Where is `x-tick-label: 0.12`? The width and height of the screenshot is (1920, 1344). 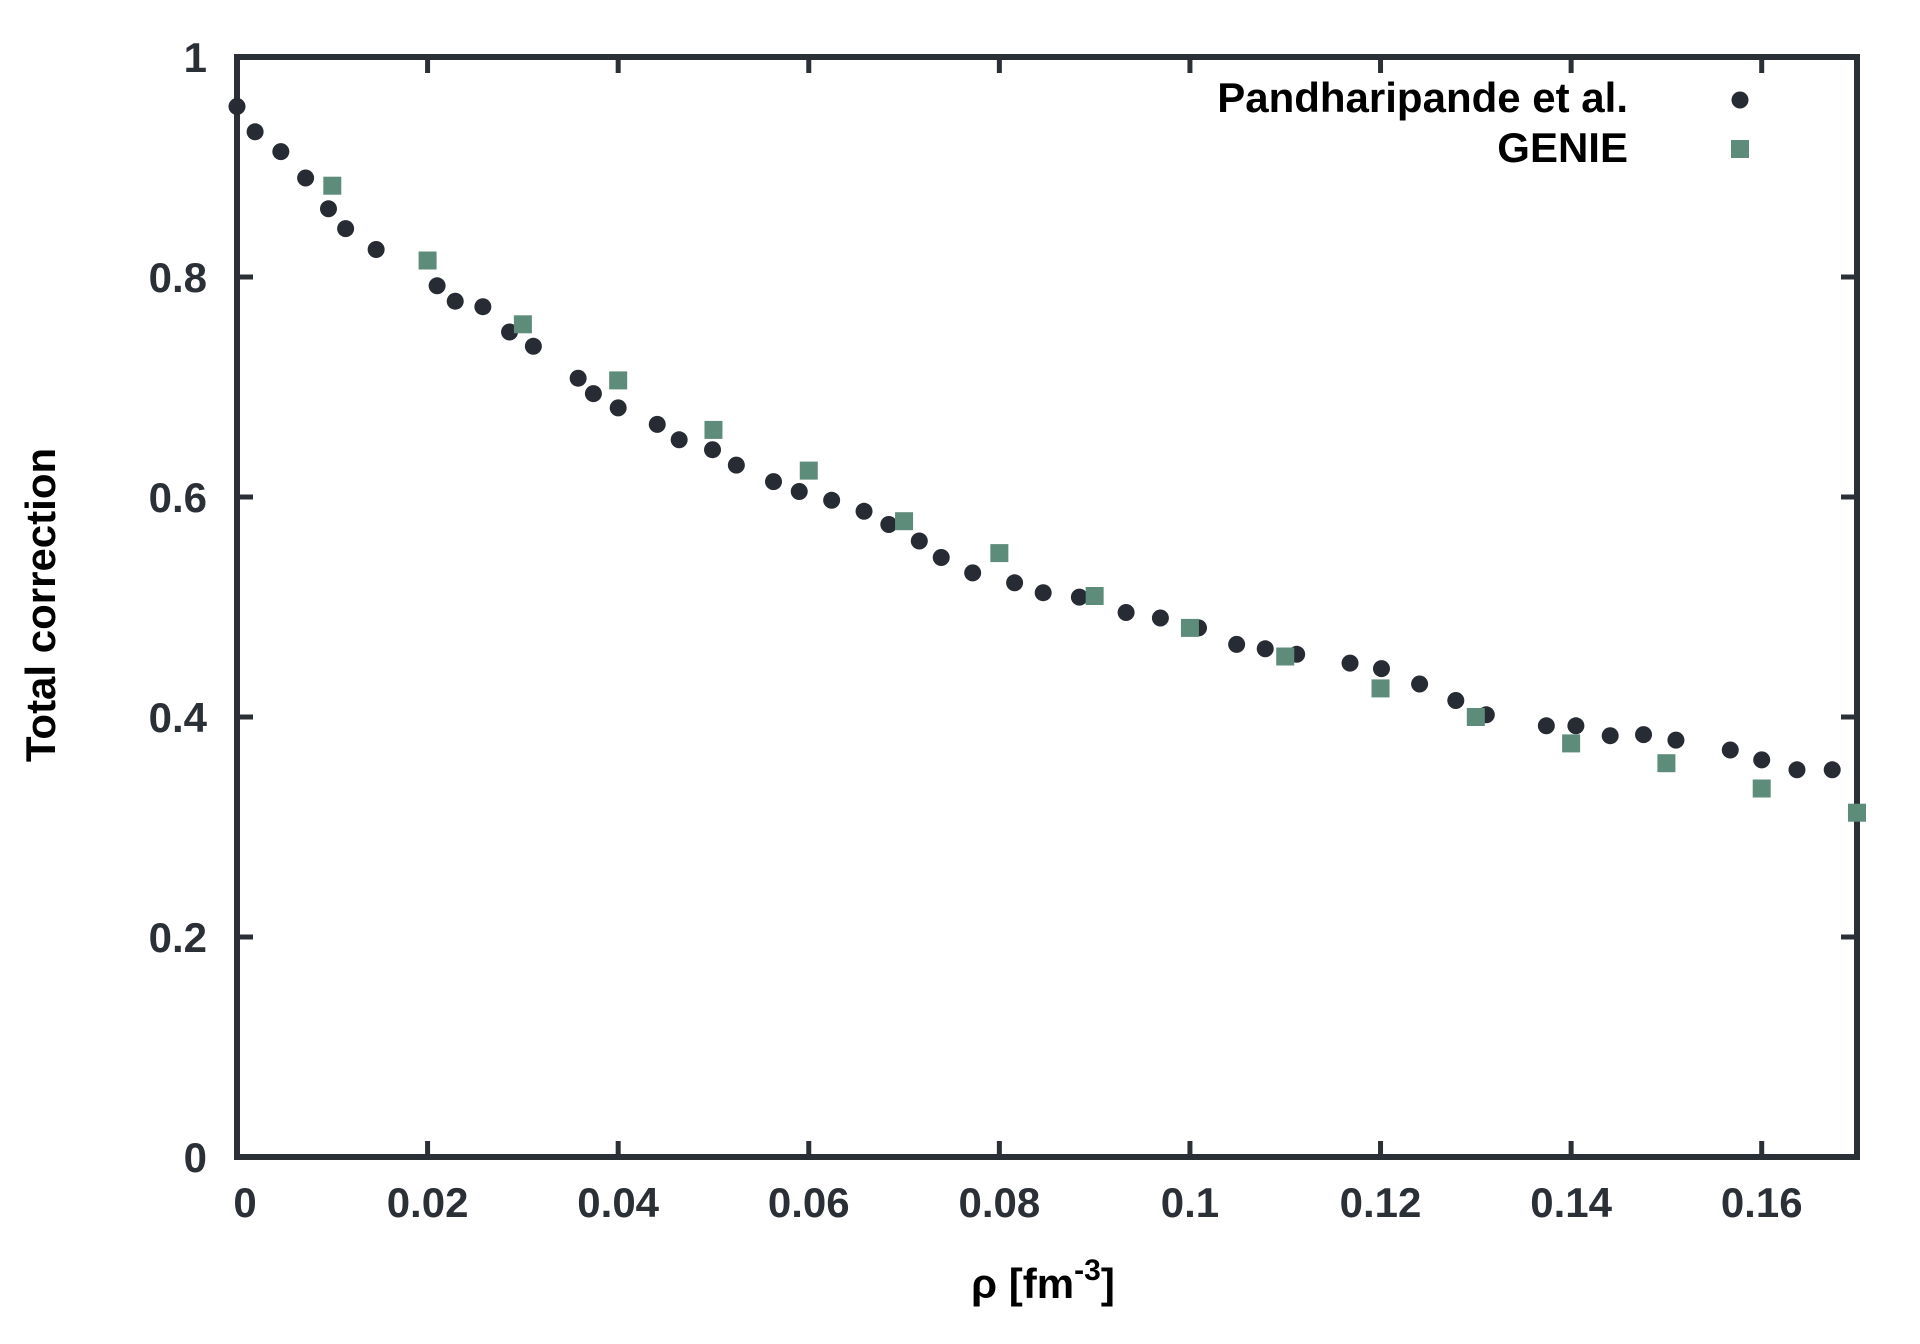 x-tick-label: 0.12 is located at coordinates (1381, 1202).